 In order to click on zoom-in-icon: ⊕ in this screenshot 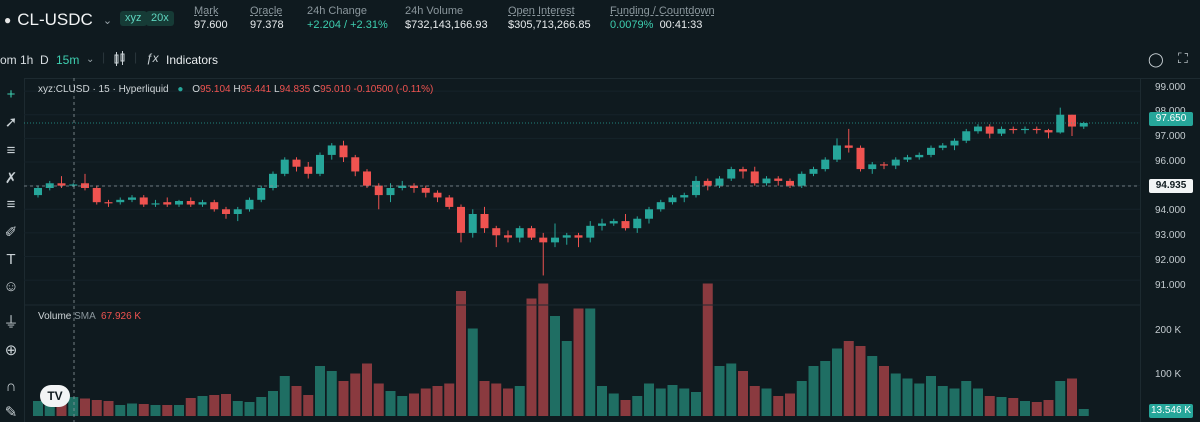, I will do `click(11, 350)`.